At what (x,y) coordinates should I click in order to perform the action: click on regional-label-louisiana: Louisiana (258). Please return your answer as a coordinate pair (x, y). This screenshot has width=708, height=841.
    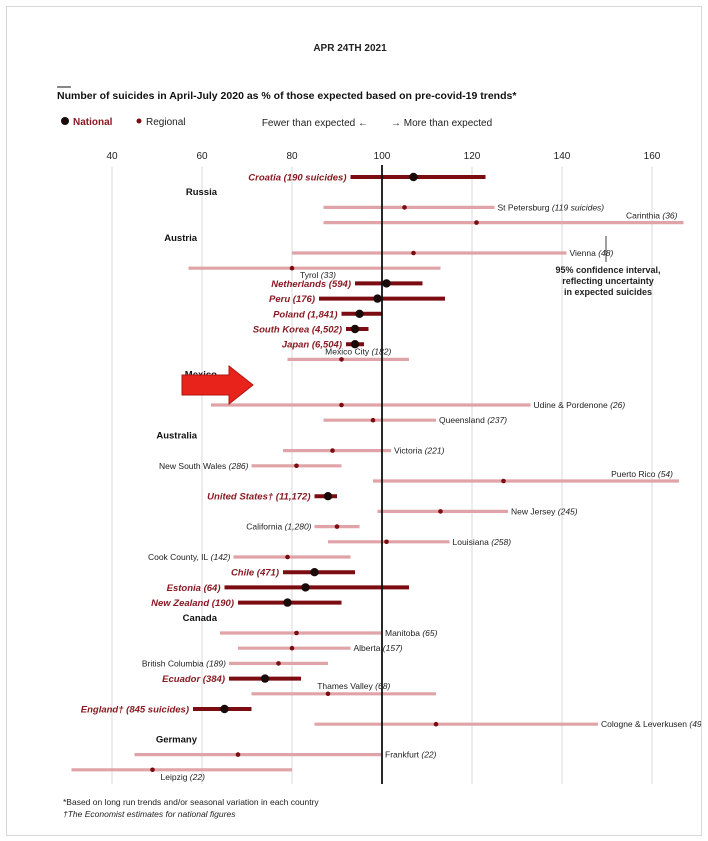
    Looking at the image, I should click on (482, 542).